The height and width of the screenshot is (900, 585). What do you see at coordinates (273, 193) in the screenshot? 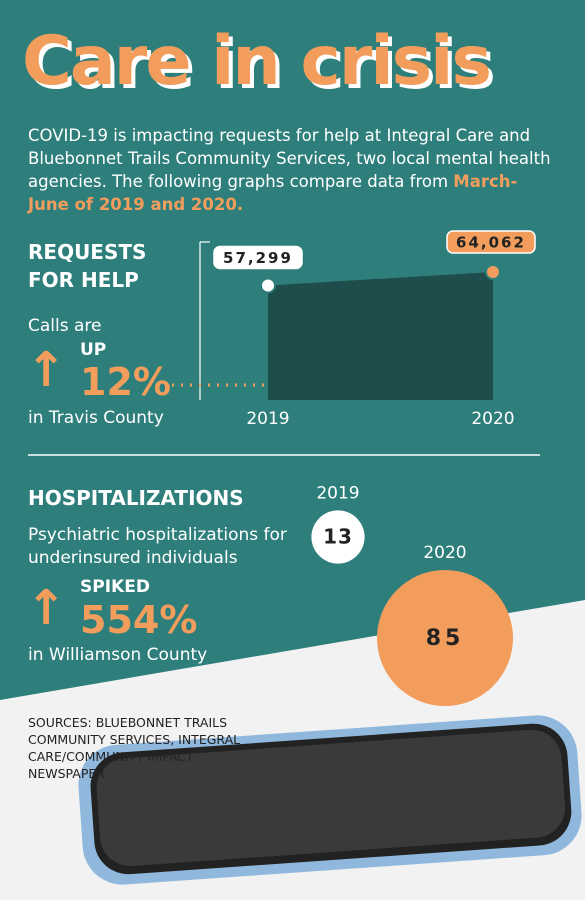
I see `intro-highlight: March-June of 2019 and 2020.` at bounding box center [273, 193].